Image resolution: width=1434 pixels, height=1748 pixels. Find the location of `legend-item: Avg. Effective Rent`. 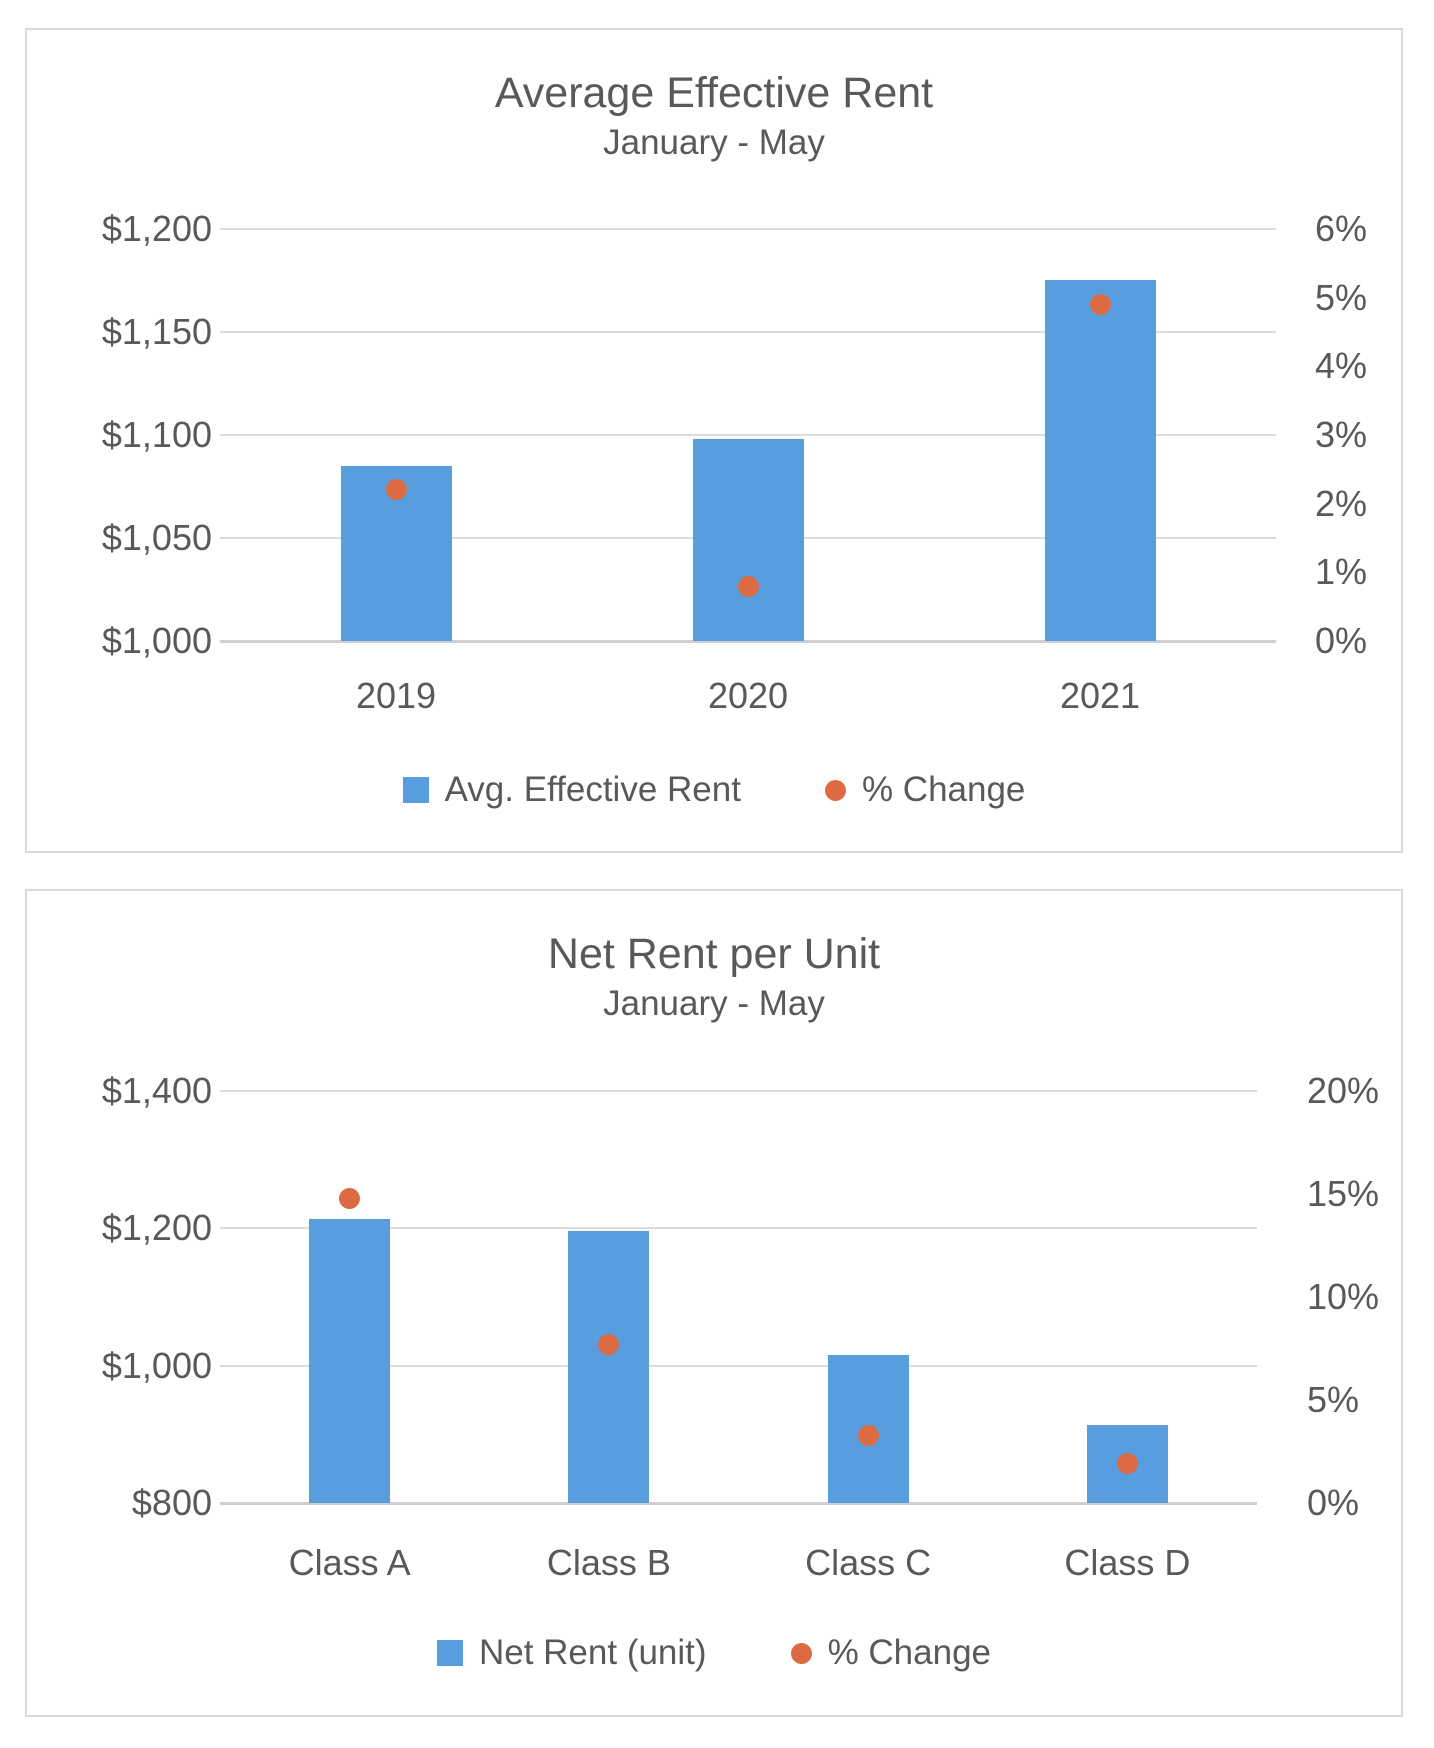

legend-item: Avg. Effective Rent is located at coordinates (571, 790).